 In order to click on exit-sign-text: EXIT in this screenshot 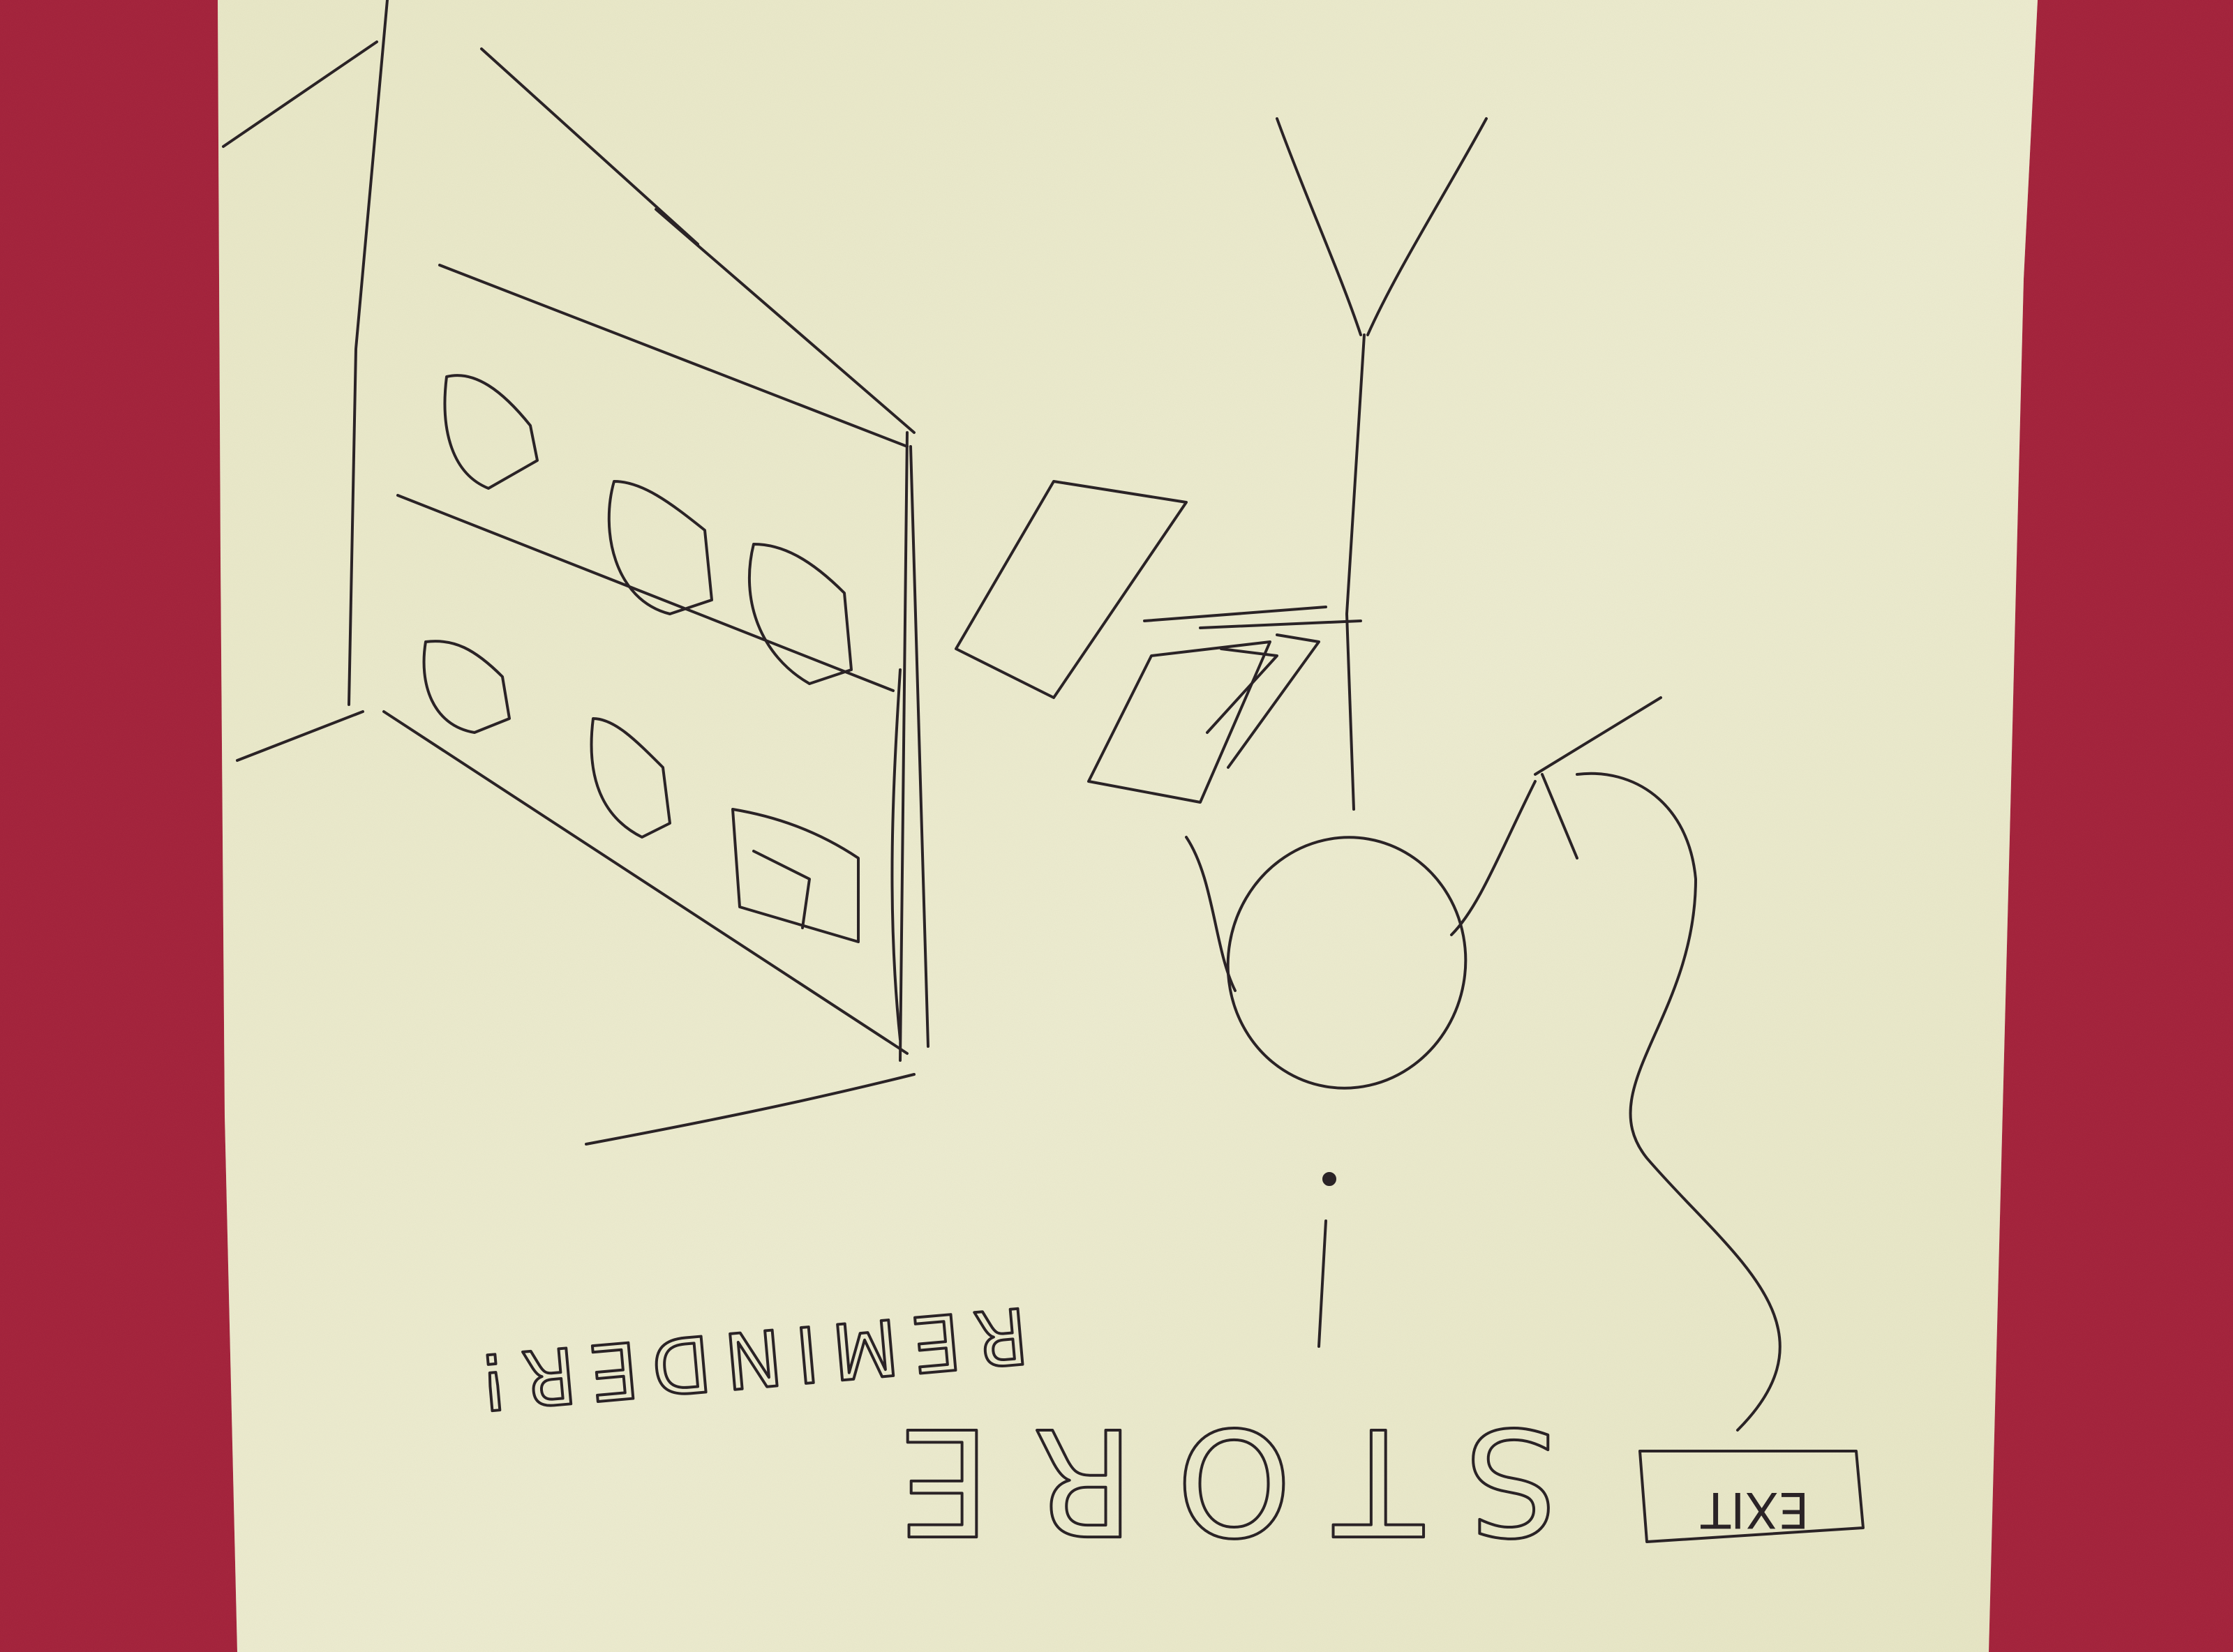, I will do `click(1755, 1509)`.